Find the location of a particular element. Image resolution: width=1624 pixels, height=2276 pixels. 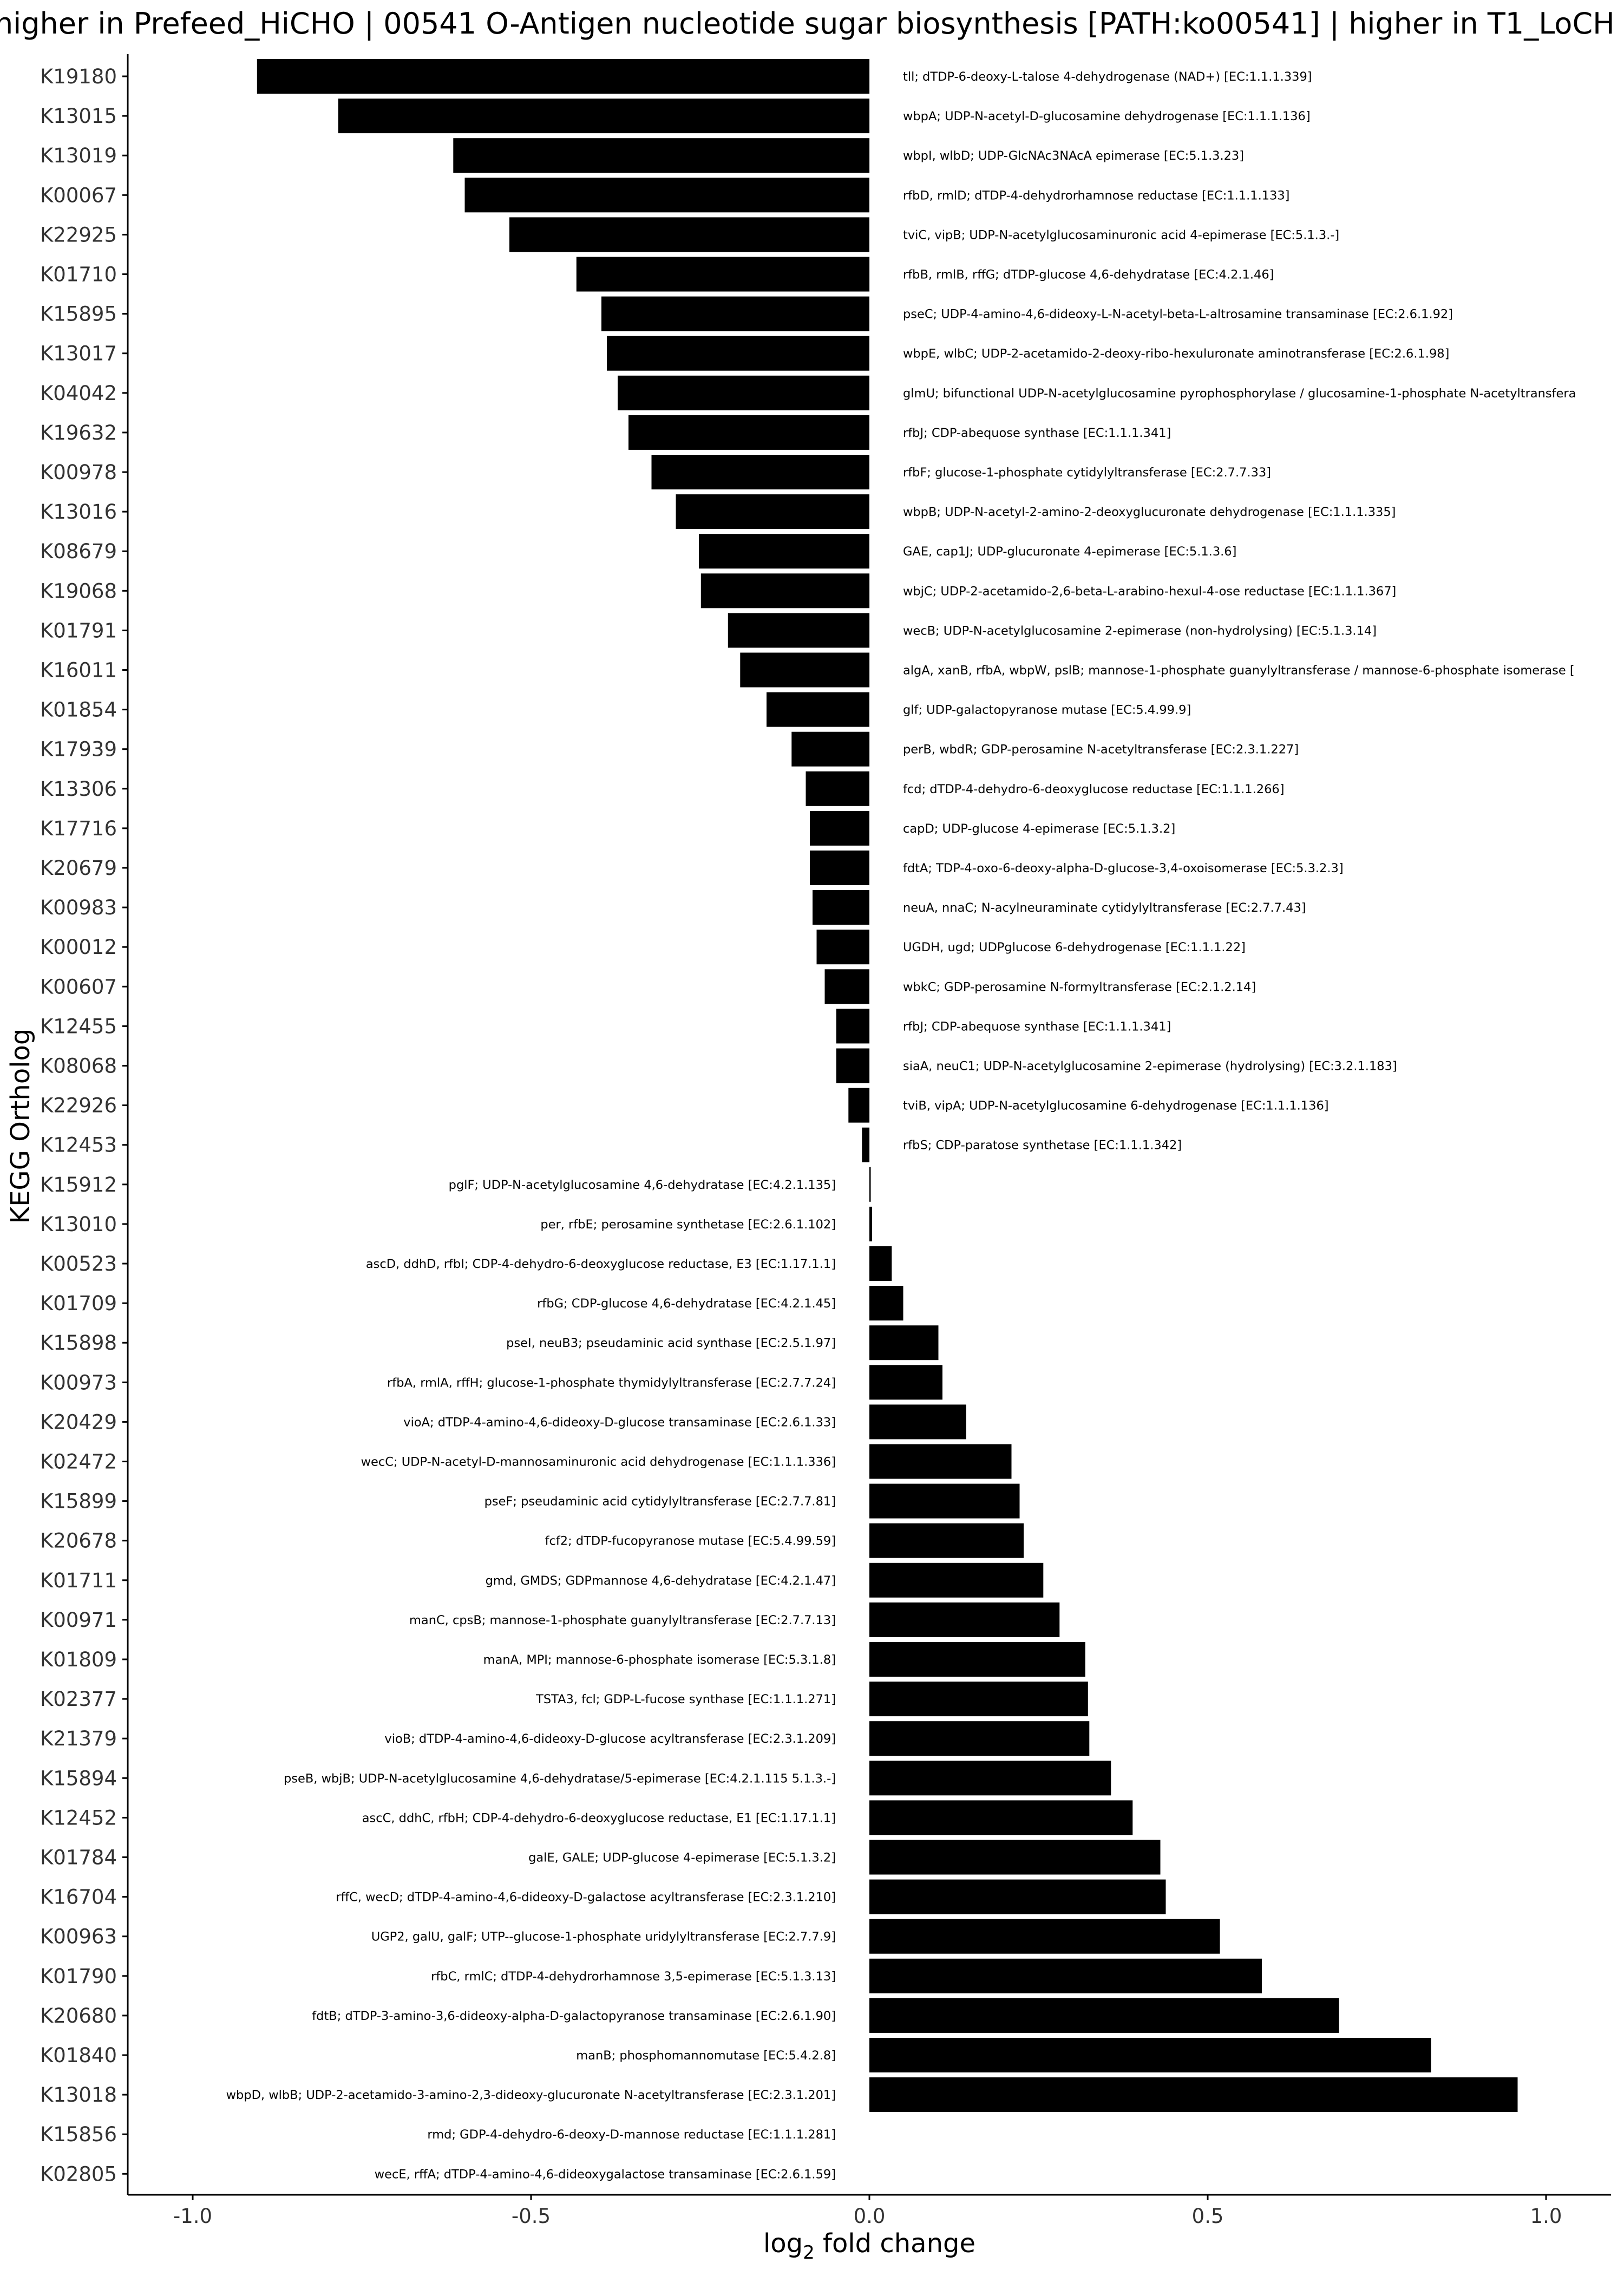

bar-K01710 is located at coordinates (723, 274).